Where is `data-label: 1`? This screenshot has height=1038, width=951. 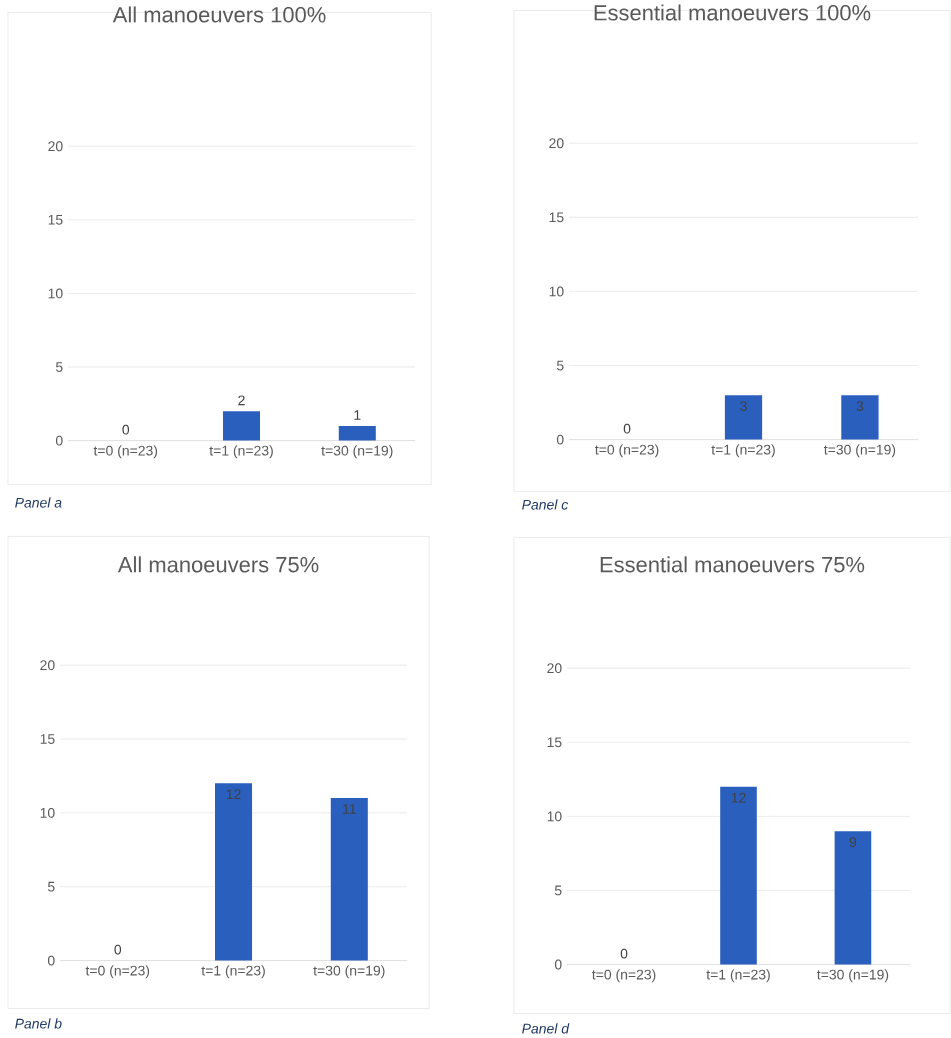
data-label: 1 is located at coordinates (357, 415).